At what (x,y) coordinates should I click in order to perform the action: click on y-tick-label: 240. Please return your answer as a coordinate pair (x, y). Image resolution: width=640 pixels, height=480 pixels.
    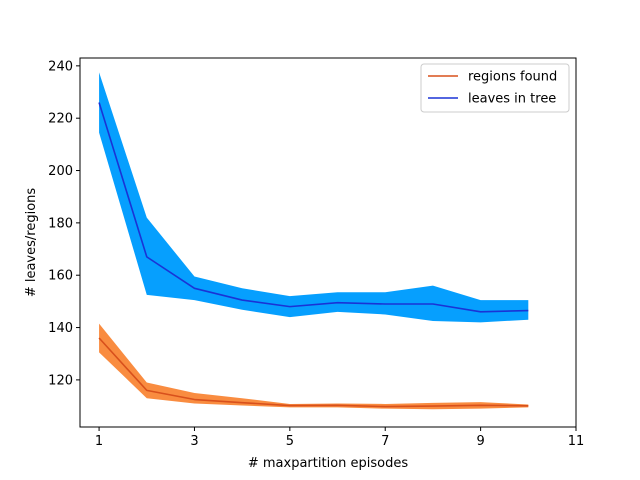
    Looking at the image, I should click on (60, 66).